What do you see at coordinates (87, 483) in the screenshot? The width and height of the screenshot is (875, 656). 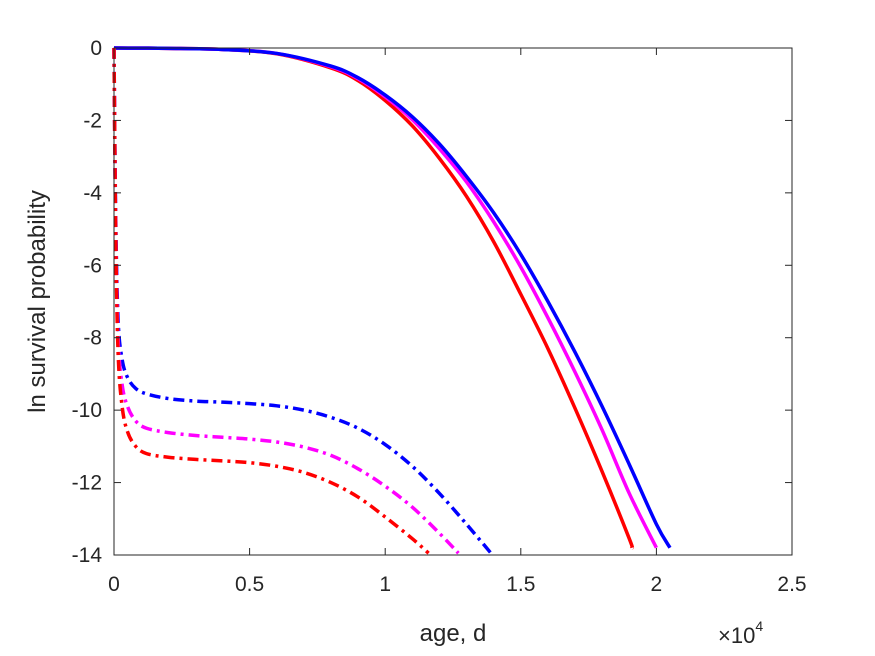 I see `y-tick-label: -12` at bounding box center [87, 483].